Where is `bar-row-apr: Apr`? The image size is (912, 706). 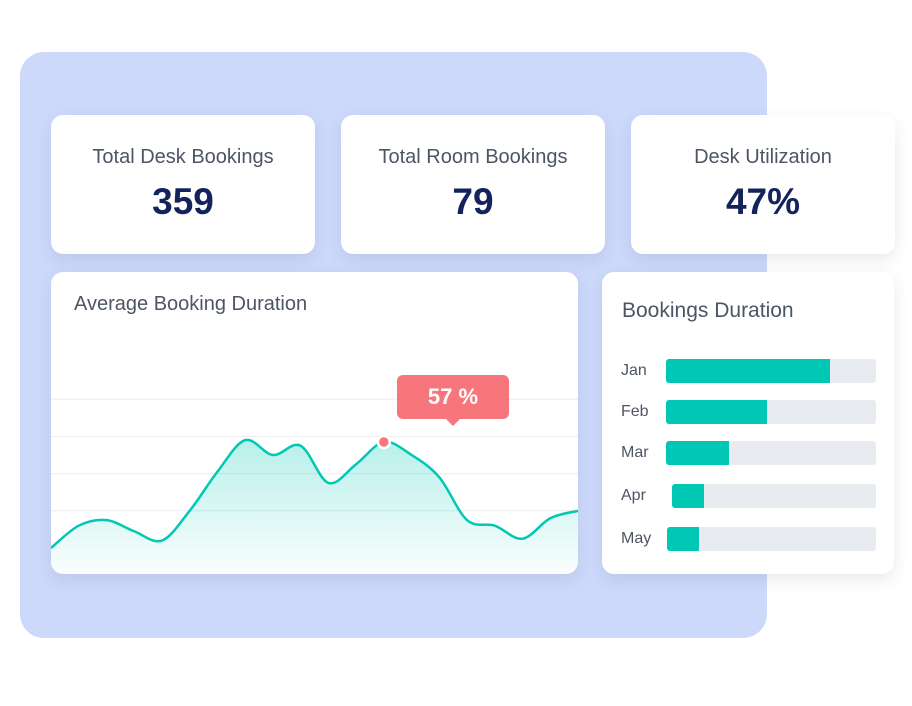
bar-row-apr: Apr is located at coordinates (748, 496).